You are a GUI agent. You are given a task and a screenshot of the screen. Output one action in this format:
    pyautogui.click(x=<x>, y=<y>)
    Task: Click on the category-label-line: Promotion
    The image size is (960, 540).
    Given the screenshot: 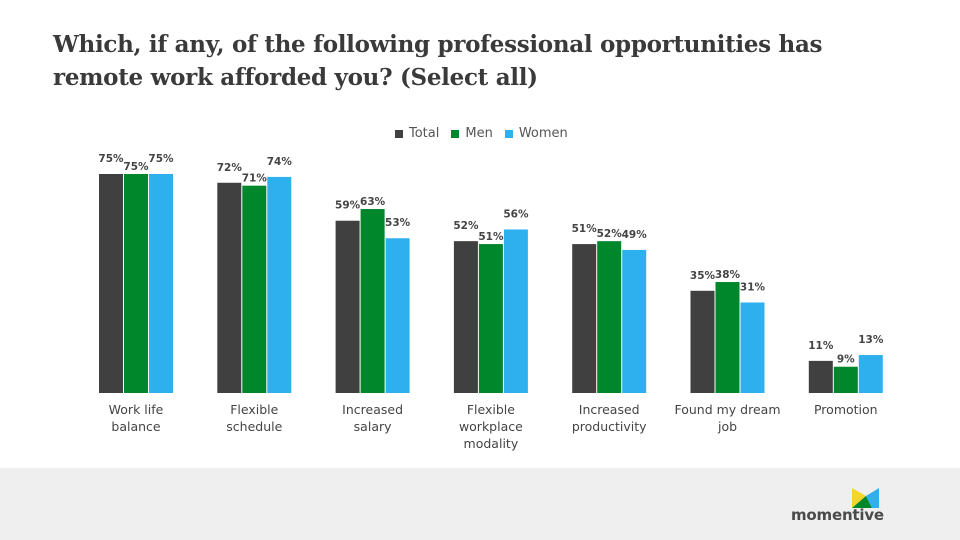 What is the action you would take?
    pyautogui.click(x=845, y=409)
    